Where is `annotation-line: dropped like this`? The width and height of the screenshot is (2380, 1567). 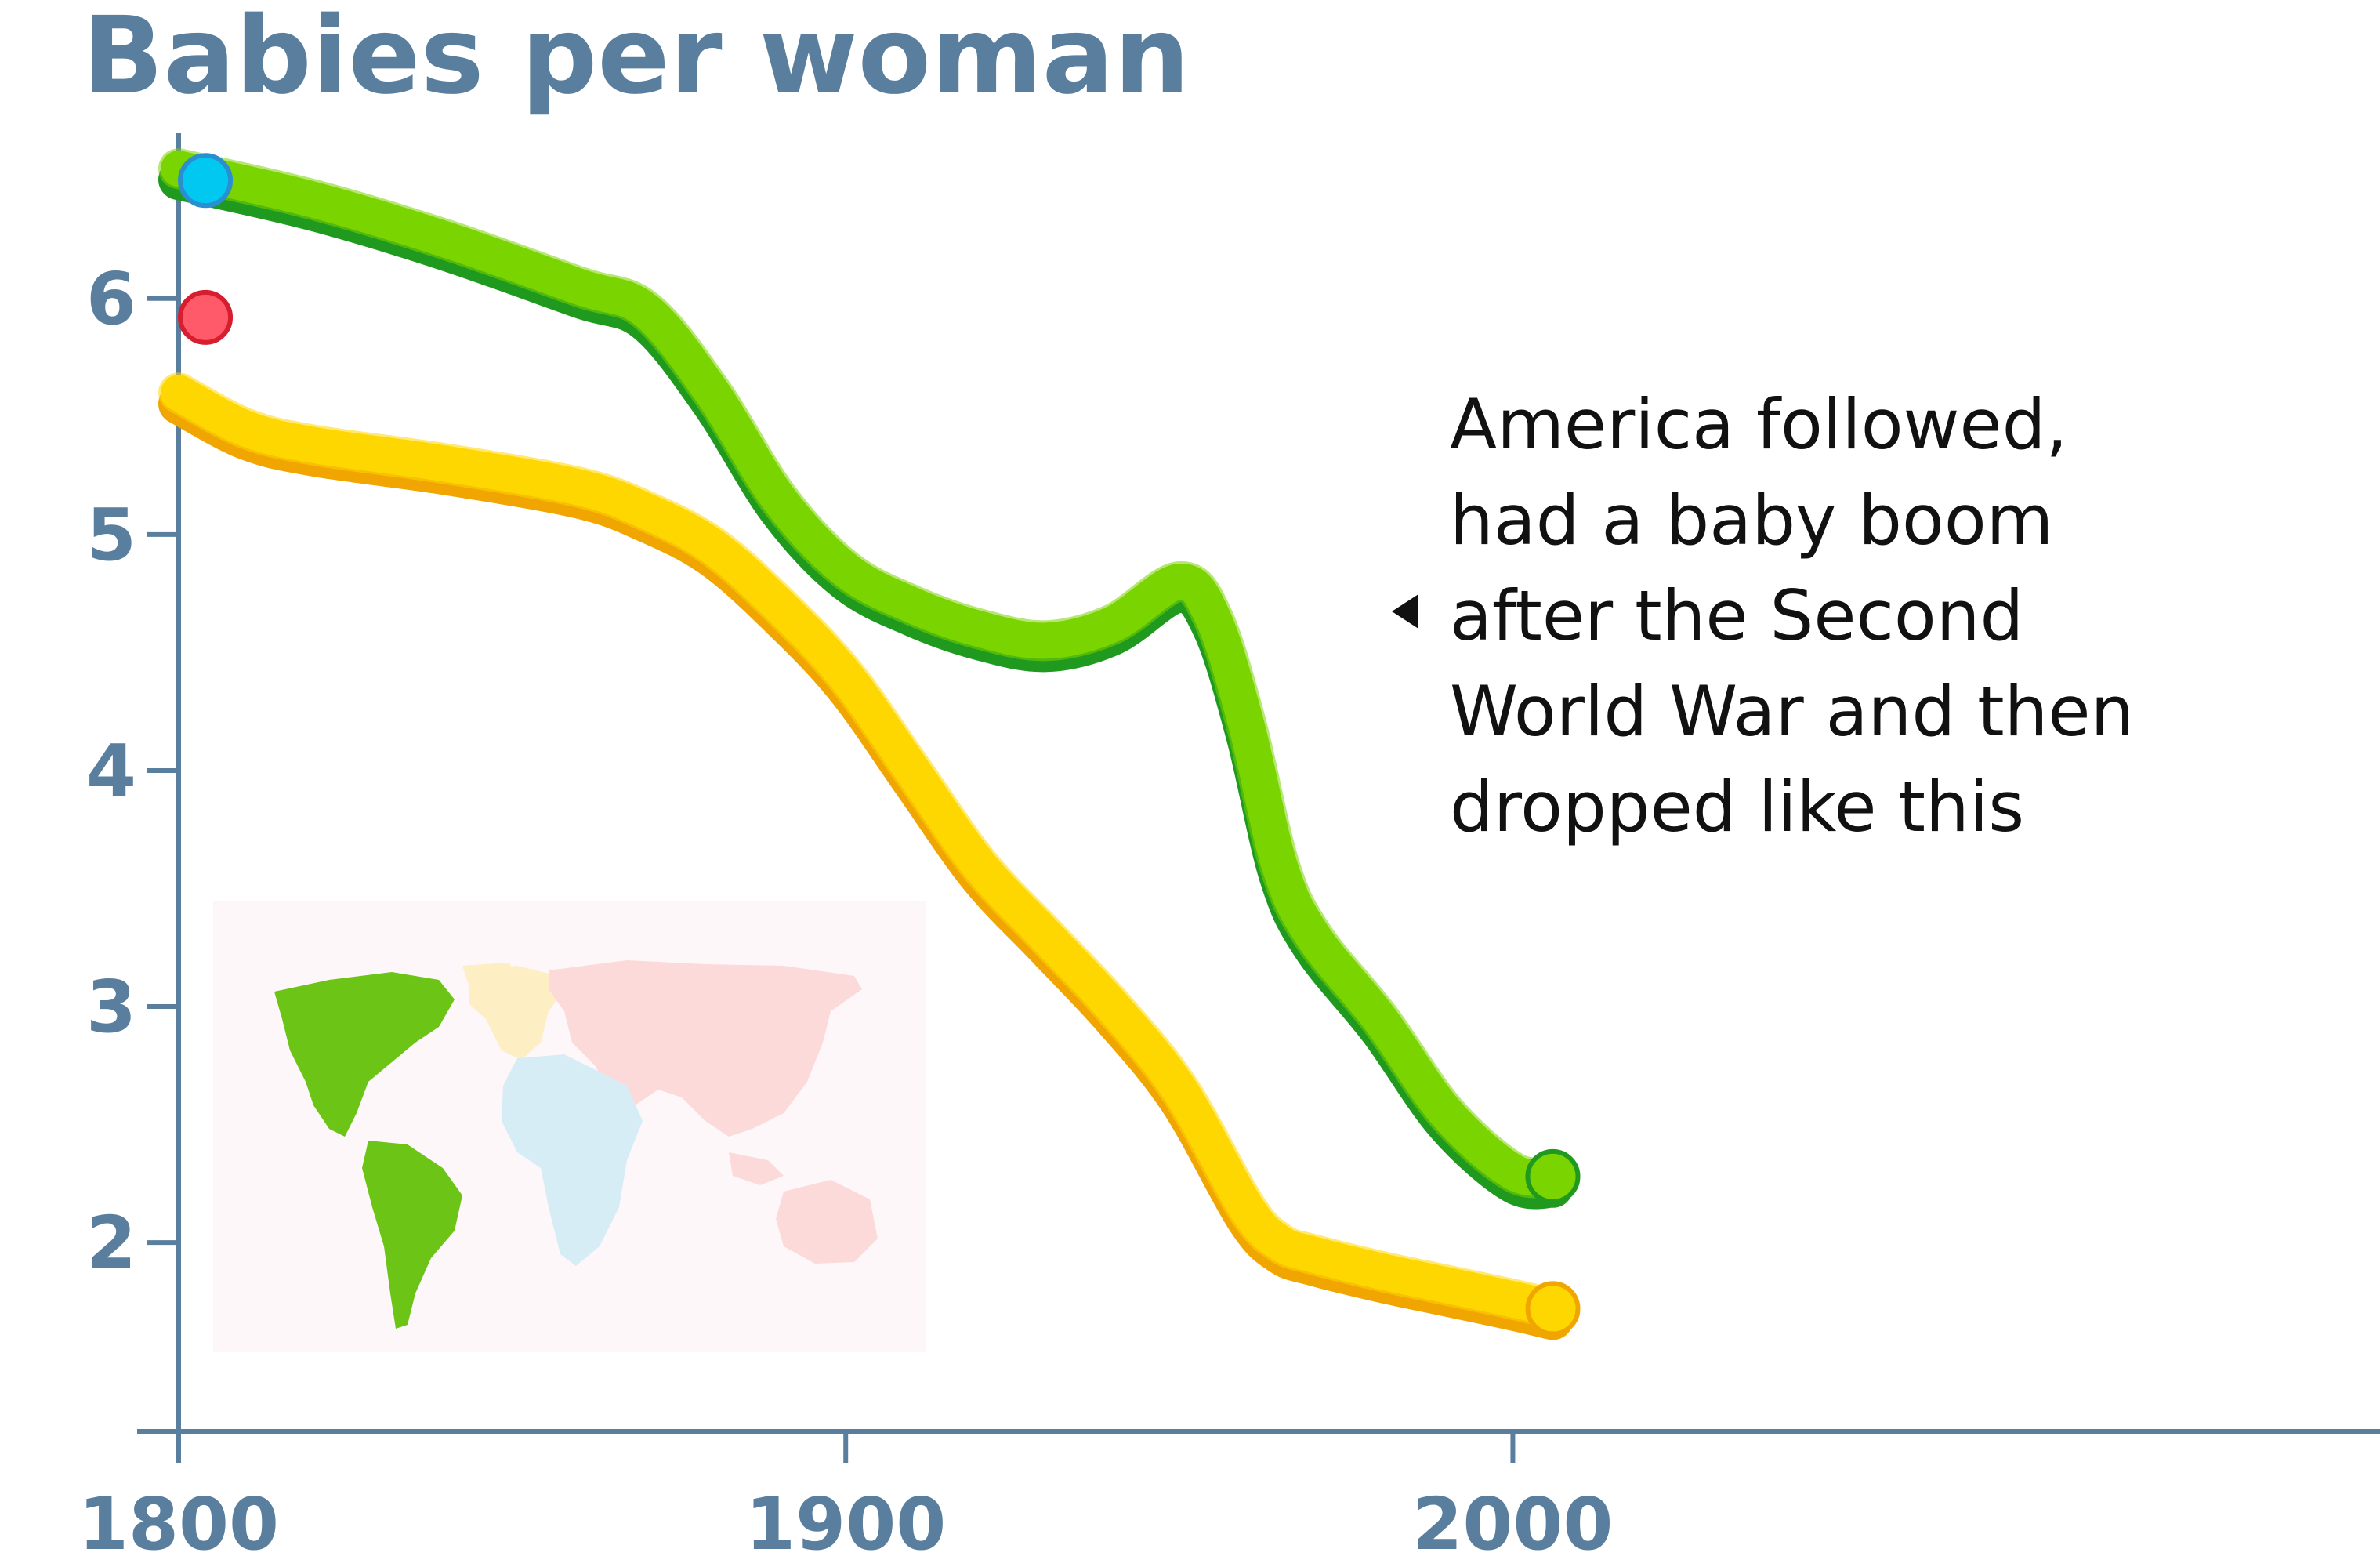 annotation-line: dropped like this is located at coordinates (1737, 807).